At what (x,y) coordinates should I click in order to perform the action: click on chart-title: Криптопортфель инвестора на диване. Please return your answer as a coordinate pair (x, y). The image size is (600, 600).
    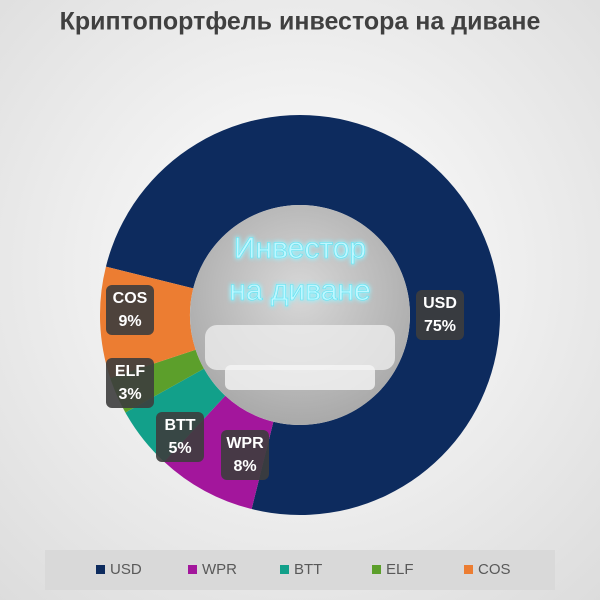
    Looking at the image, I should click on (300, 22).